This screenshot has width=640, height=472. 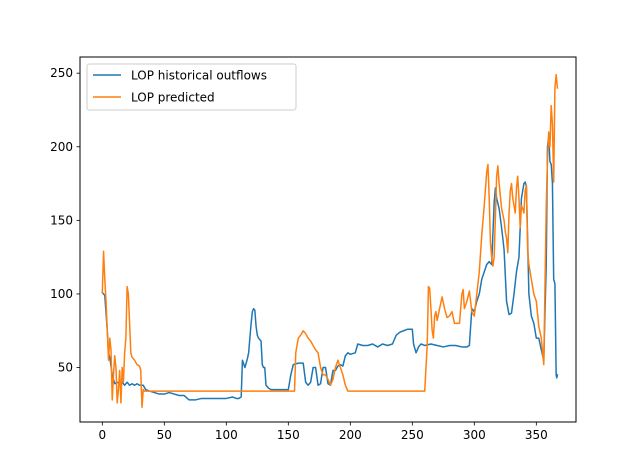 What do you see at coordinates (536, 435) in the screenshot?
I see `x-tick-label: 350` at bounding box center [536, 435].